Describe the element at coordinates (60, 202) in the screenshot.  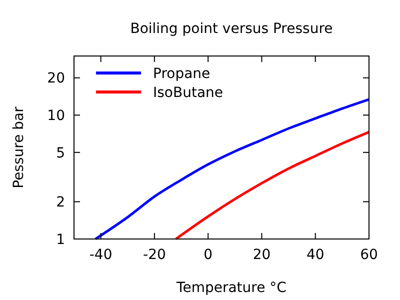
I see `y-tick-label: 2` at that location.